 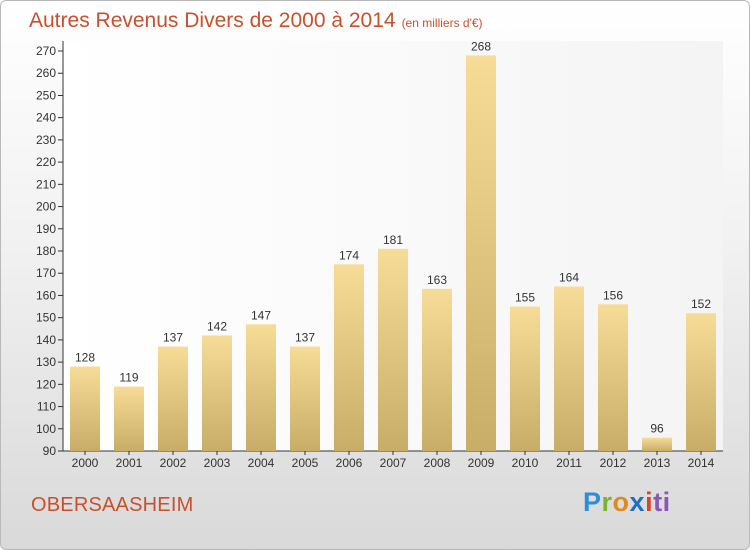 What do you see at coordinates (481, 46) in the screenshot?
I see `data-label-2009: 268` at bounding box center [481, 46].